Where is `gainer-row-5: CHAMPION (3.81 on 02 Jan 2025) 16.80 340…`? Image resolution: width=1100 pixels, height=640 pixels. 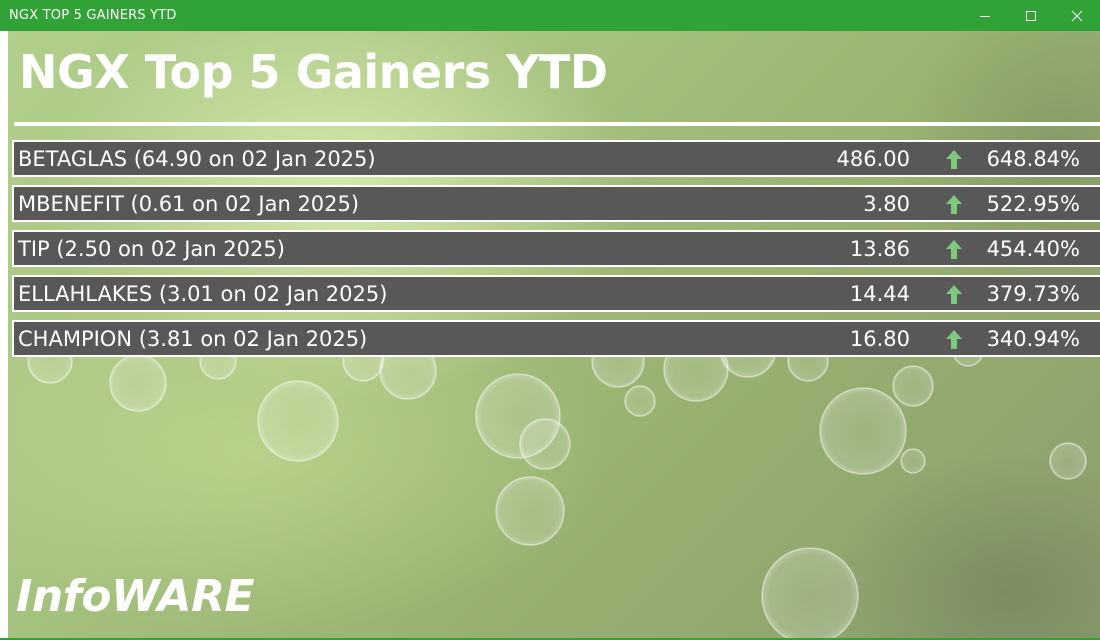 gainer-row-5: CHAMPION (3.81 on 02 Jan 2025) 16.80 340… is located at coordinates (556, 338).